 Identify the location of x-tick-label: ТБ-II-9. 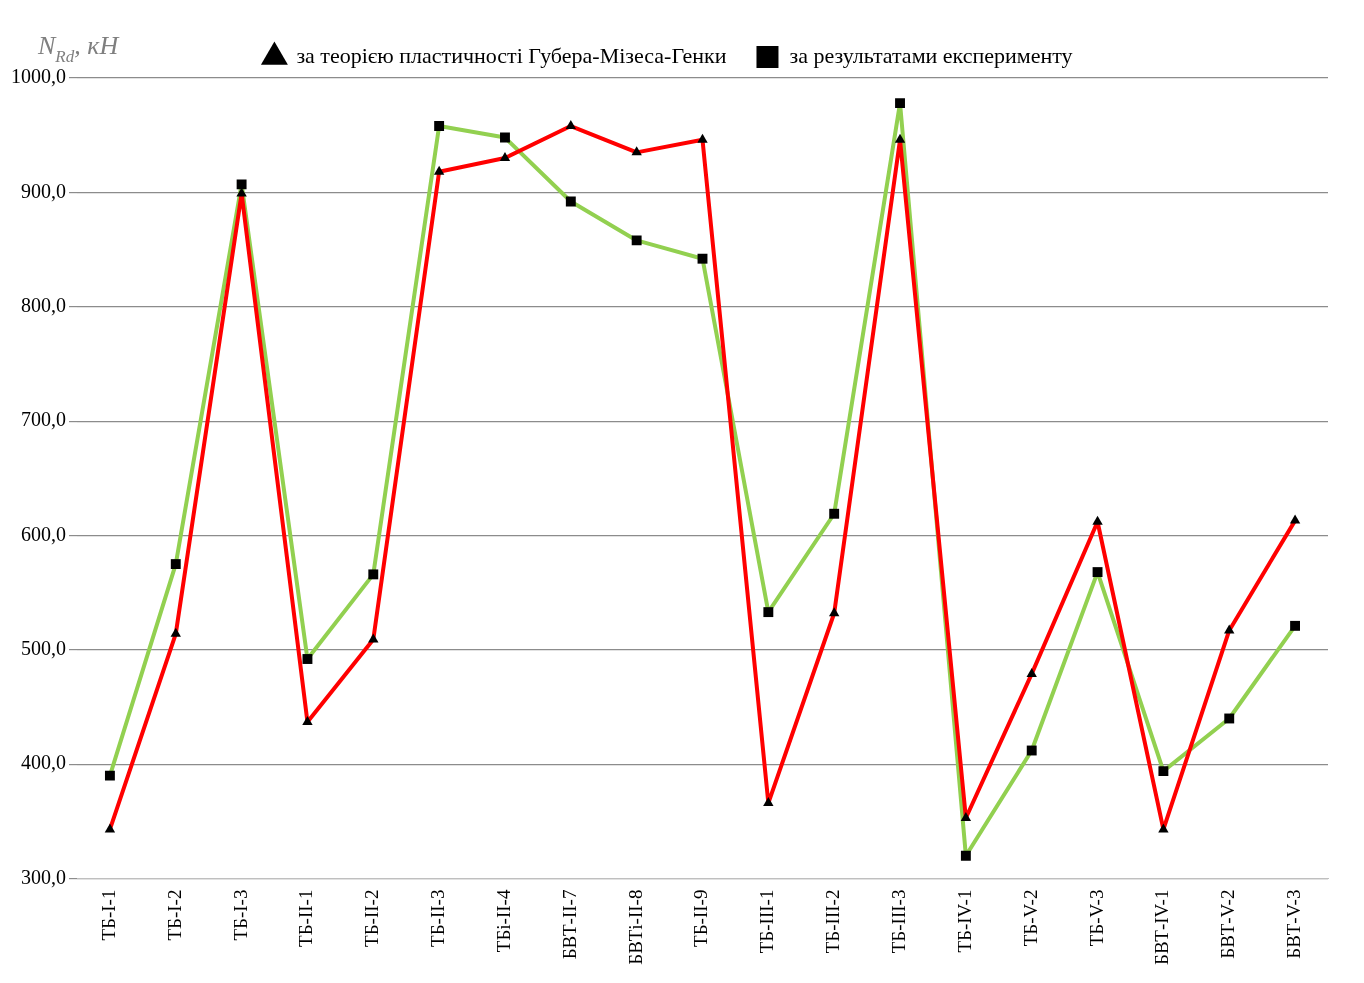
(701, 918).